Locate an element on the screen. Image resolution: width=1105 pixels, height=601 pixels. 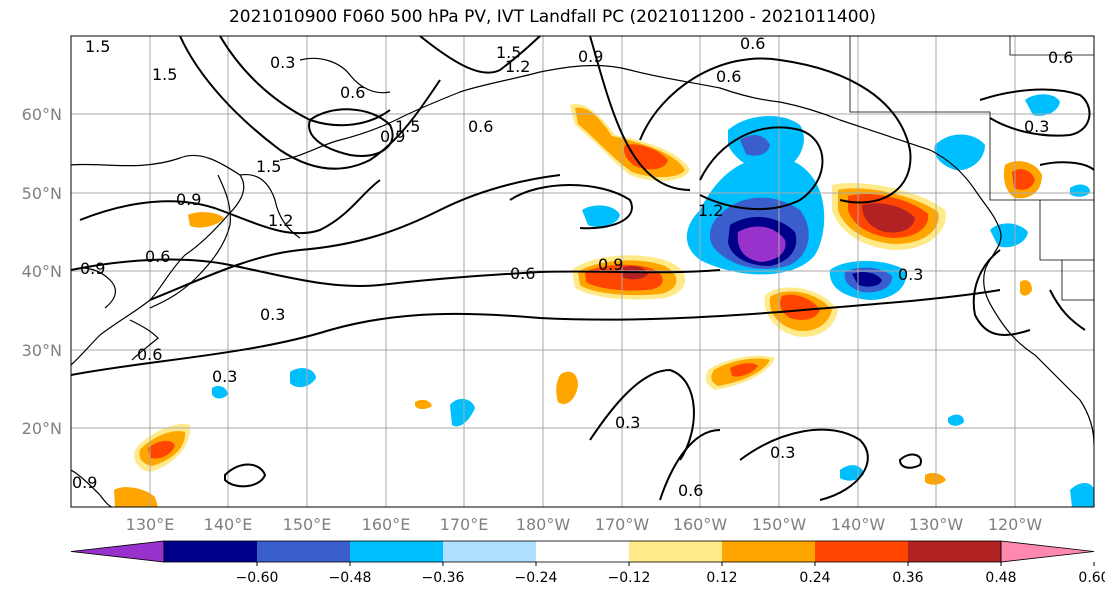
lon-label: 150°E is located at coordinates (307, 524).